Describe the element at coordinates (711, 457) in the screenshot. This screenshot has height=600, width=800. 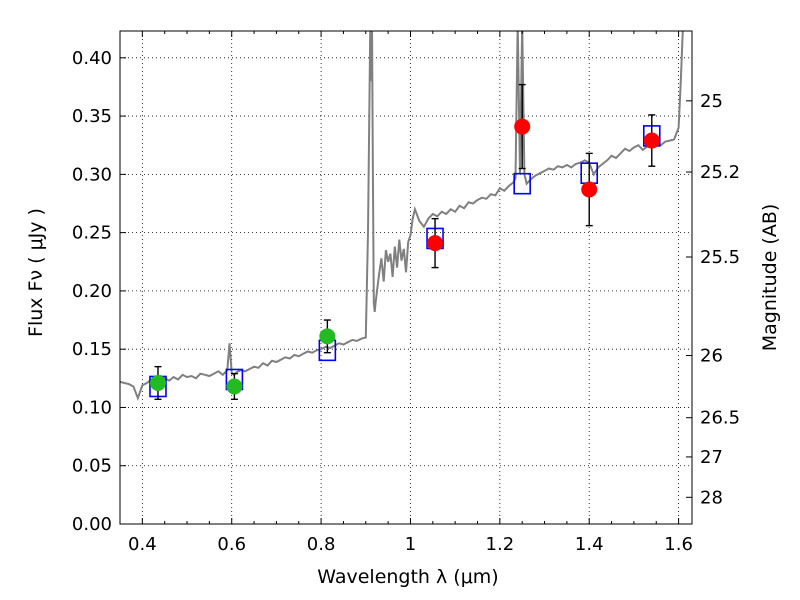
I see `mag-tick-label: 27` at that location.